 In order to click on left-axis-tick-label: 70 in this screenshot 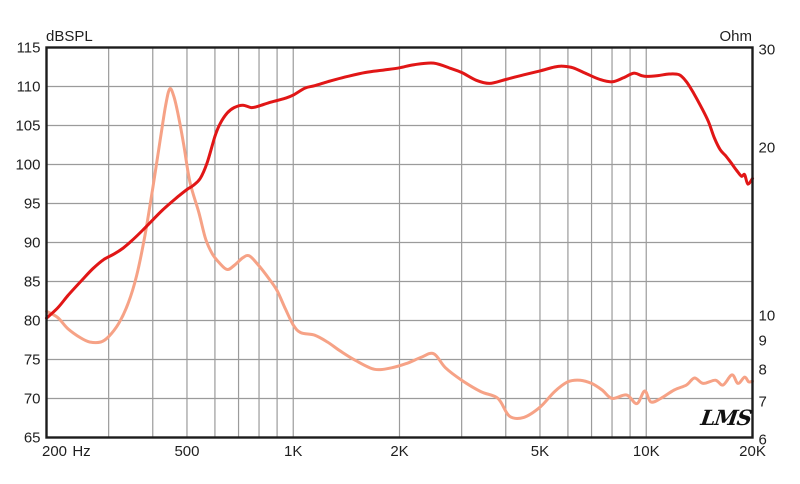, I will do `click(32, 398)`.